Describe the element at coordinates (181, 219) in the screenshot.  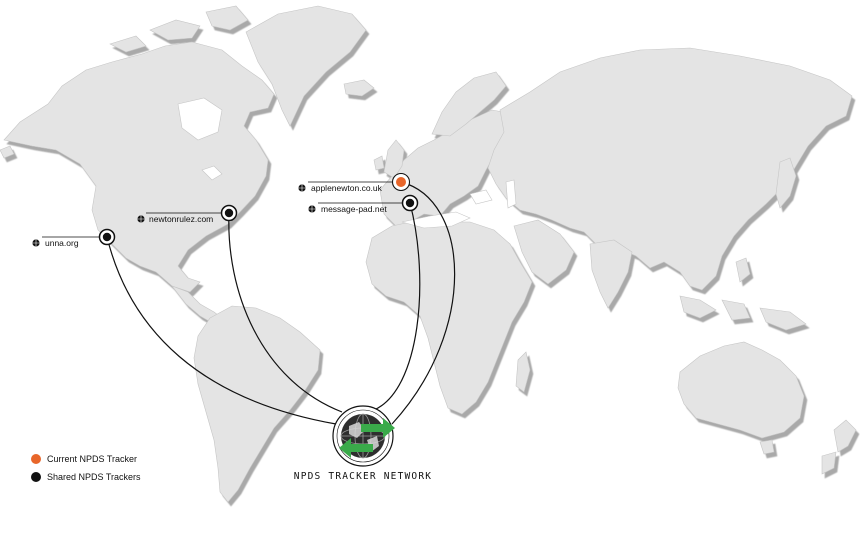
I see `tracker-label: newtonrulez.com` at that location.